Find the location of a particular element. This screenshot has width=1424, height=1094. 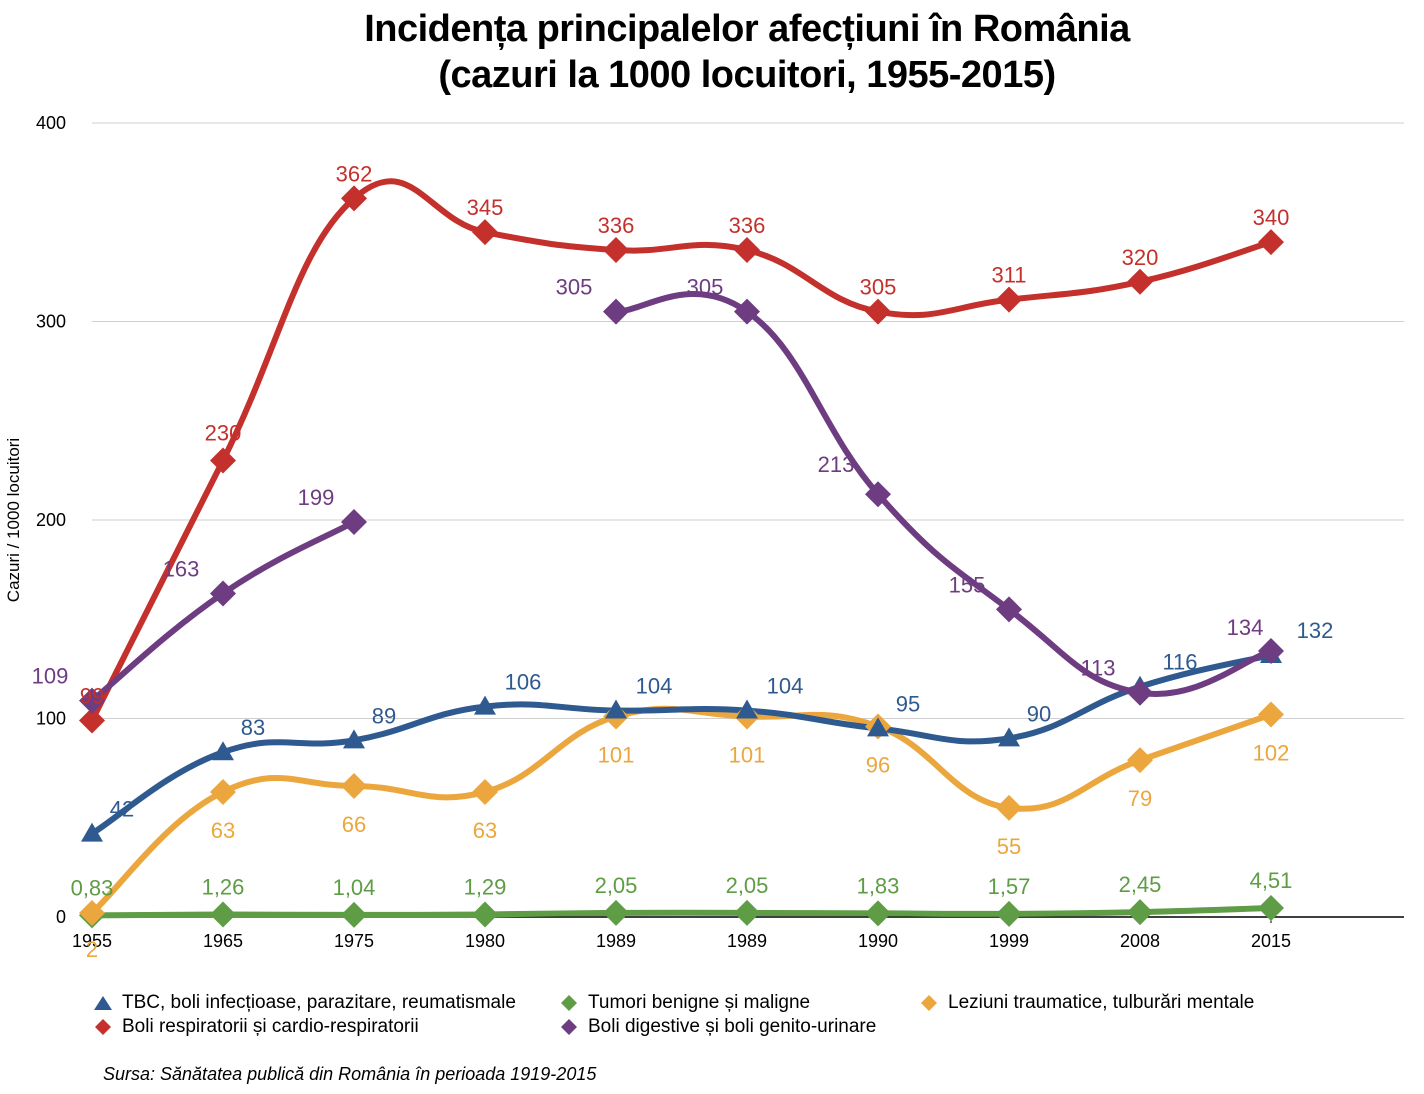

data-label: 155 is located at coordinates (967, 584).